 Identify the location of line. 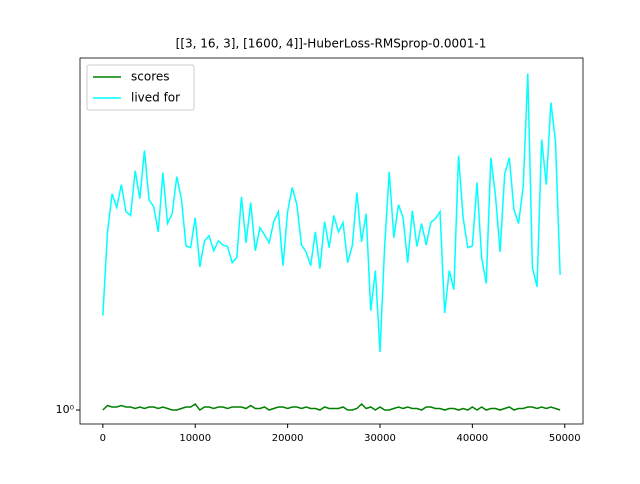
(331, 407).